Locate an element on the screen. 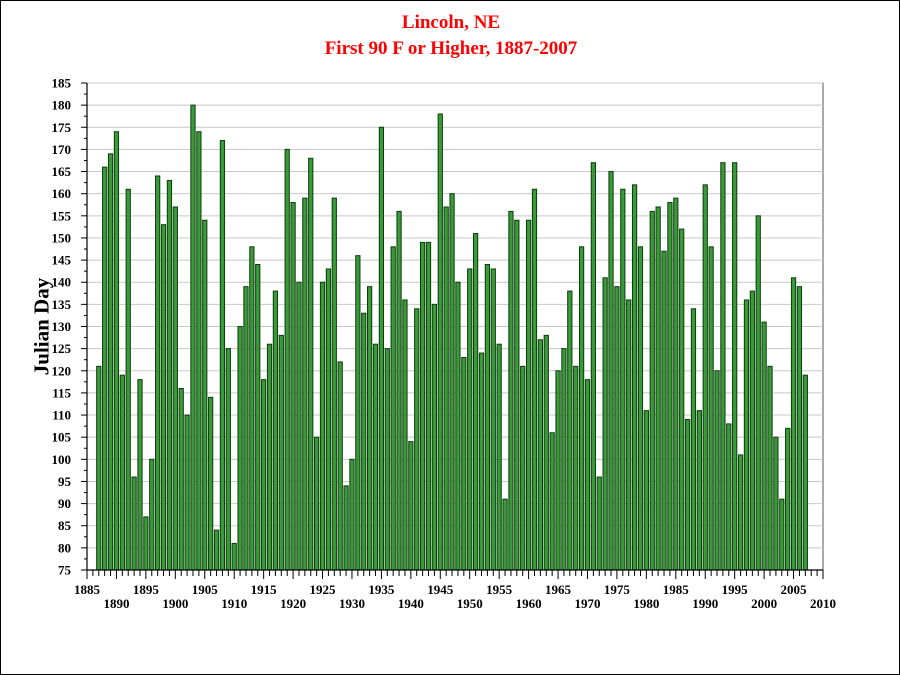  x-tick-label: 1985 is located at coordinates (676, 589).